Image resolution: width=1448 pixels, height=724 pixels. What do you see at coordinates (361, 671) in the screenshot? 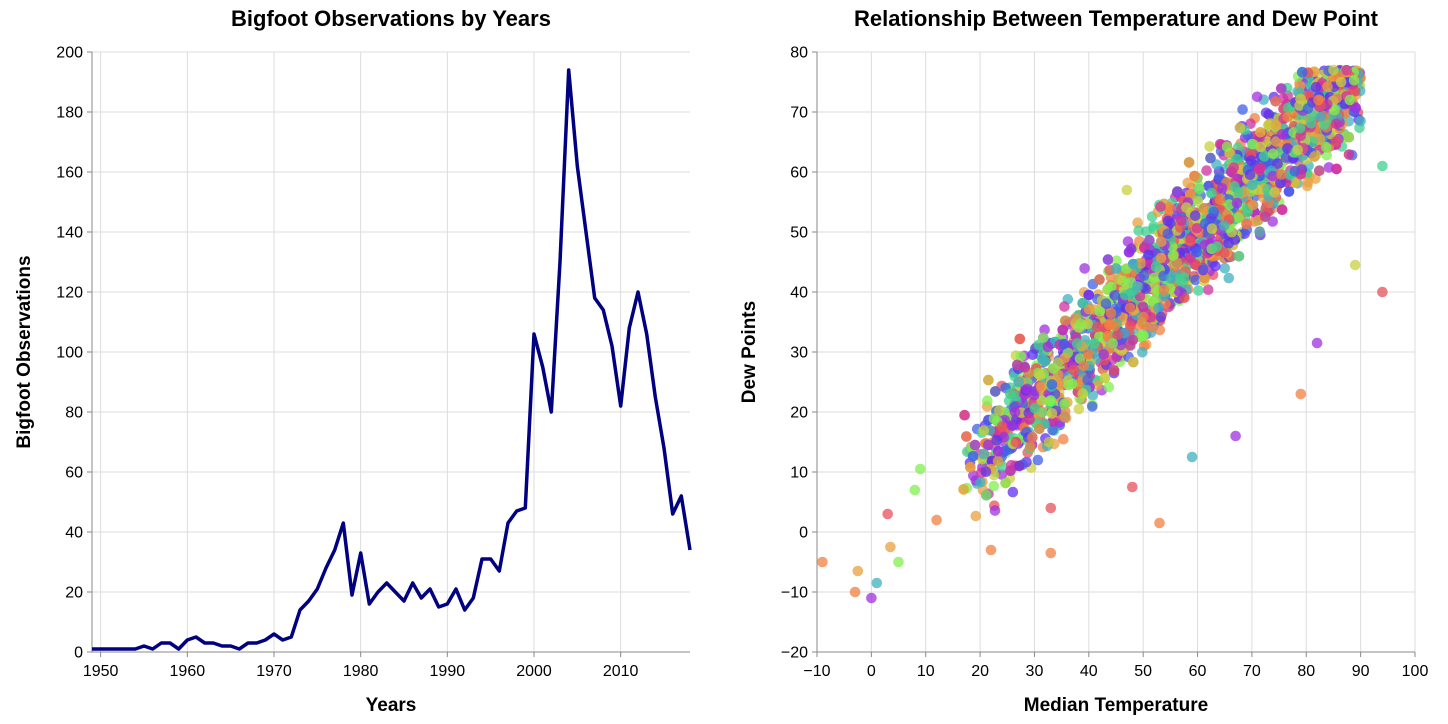
I see `line-chart-x-tick-label: 1980` at bounding box center [361, 671].